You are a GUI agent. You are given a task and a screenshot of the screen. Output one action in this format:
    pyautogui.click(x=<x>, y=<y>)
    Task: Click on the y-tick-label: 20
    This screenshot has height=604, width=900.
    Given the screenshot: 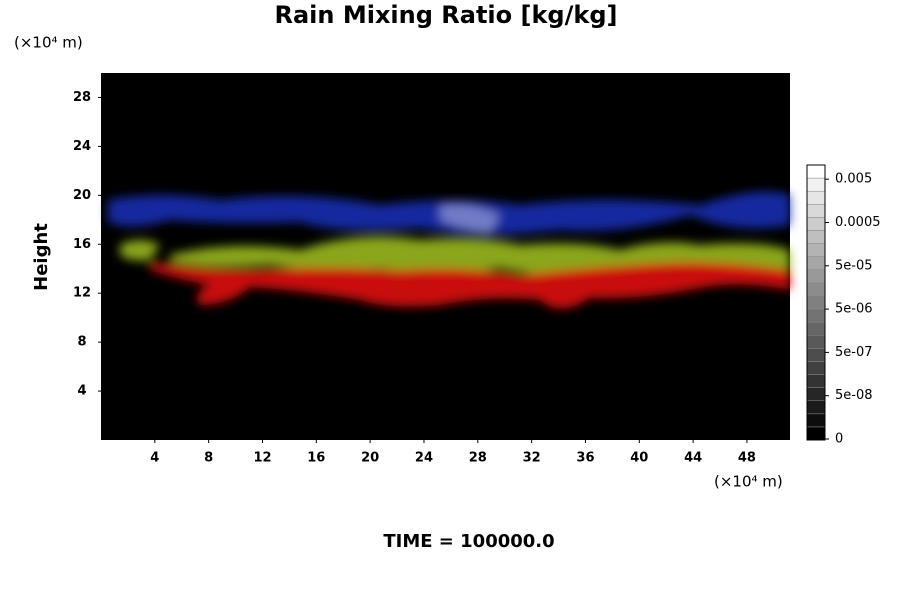 What is the action you would take?
    pyautogui.click(x=82, y=195)
    